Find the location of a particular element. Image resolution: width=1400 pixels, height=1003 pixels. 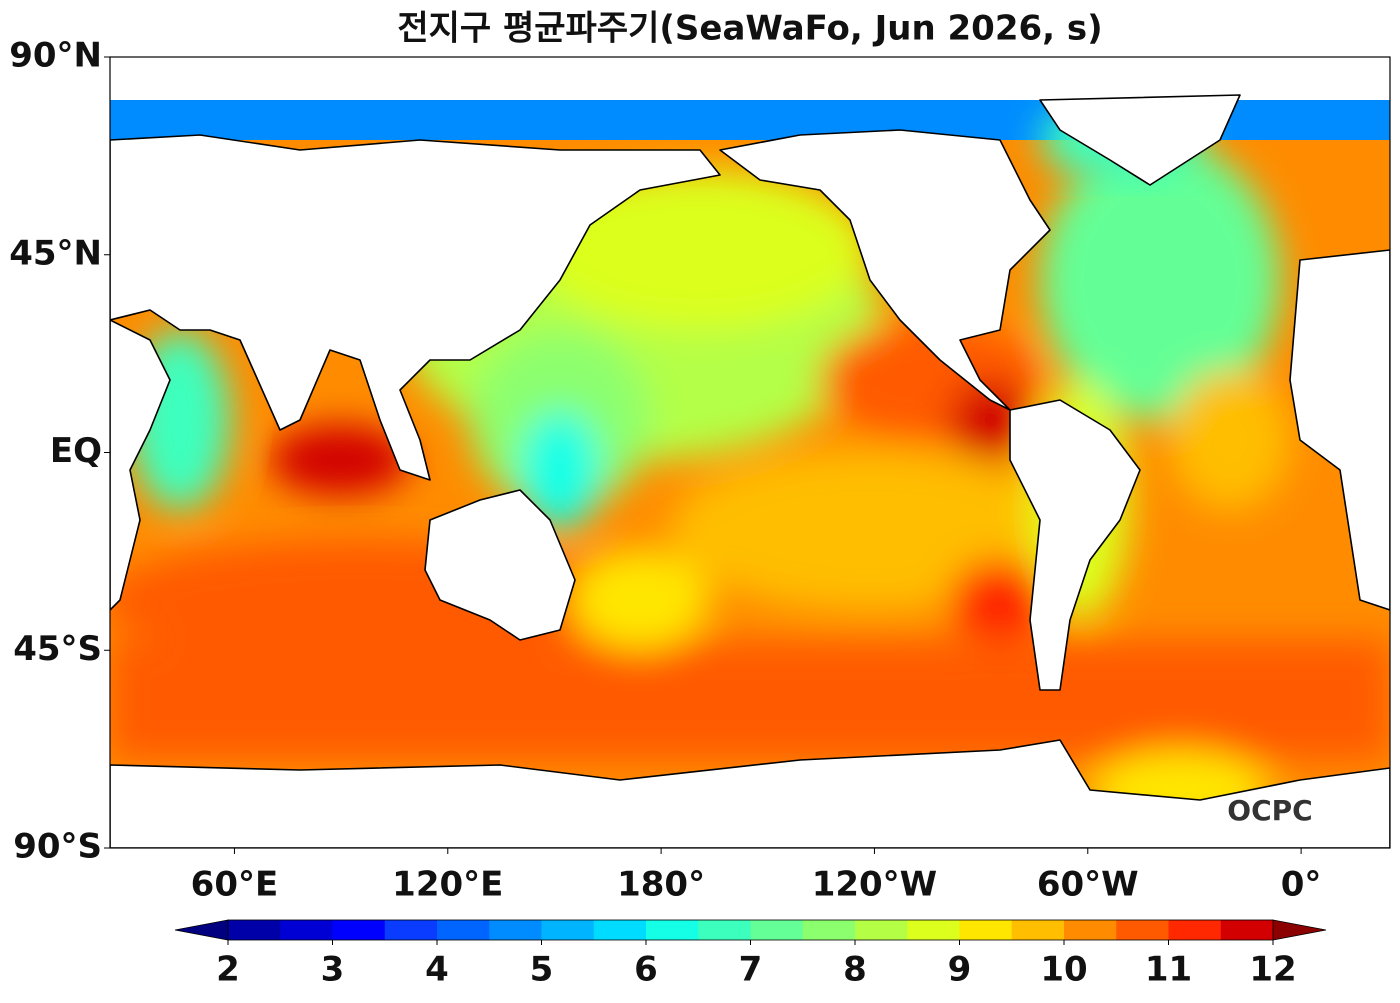

x-tick-label: 60°E is located at coordinates (235, 885).